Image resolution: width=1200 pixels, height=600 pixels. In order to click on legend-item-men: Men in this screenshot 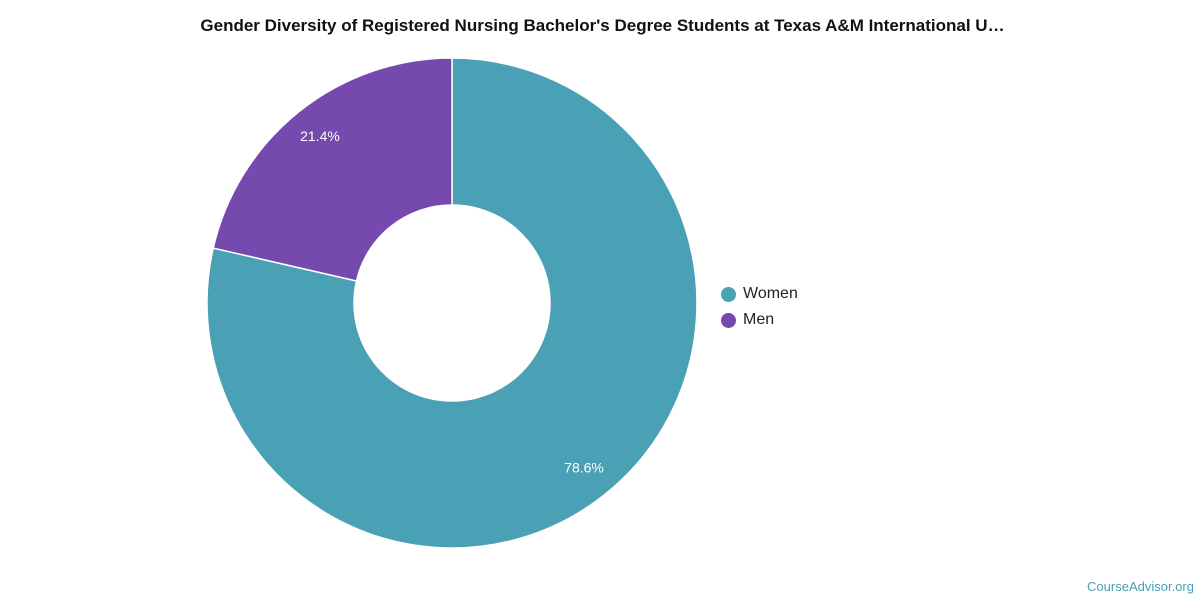, I will do `click(759, 320)`.